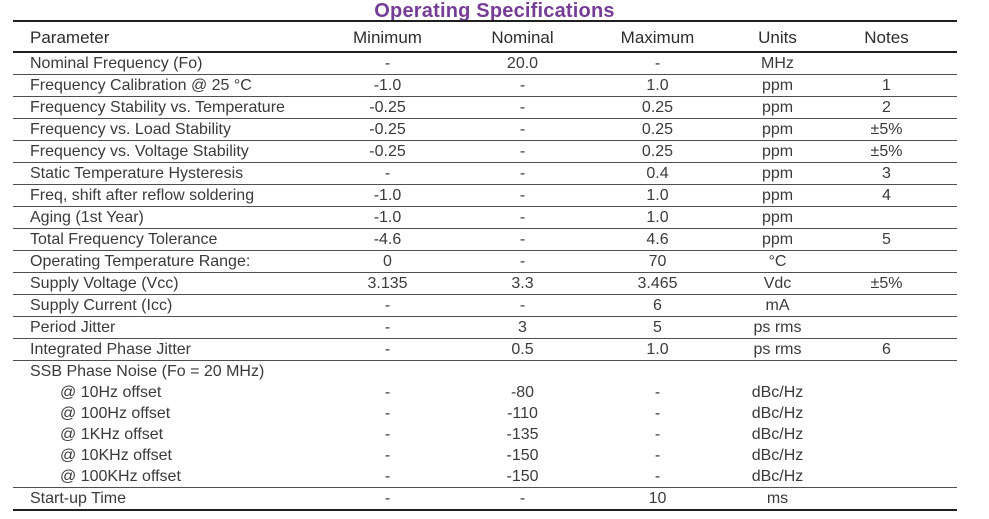 The width and height of the screenshot is (989, 519). Describe the element at coordinates (166, 173) in the screenshot. I see `parameter-cell: Static Temperature Hysteresis` at that location.